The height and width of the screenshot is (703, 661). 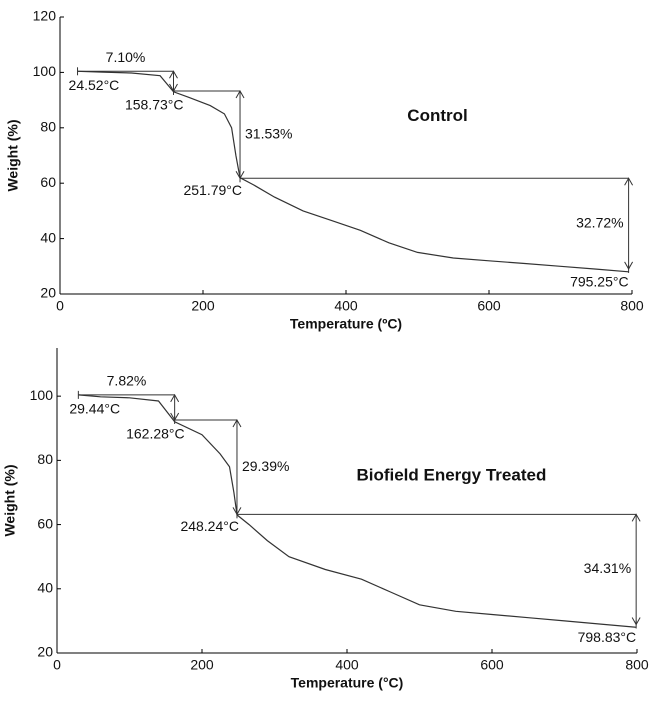 What do you see at coordinates (155, 434) in the screenshot?
I see `event-label: 162.28°C` at bounding box center [155, 434].